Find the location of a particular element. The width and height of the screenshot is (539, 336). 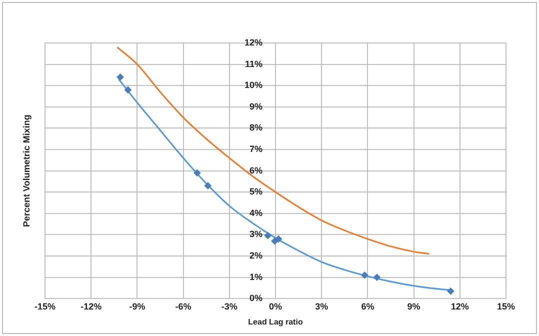

y-tick-label: 3% is located at coordinates (255, 234).